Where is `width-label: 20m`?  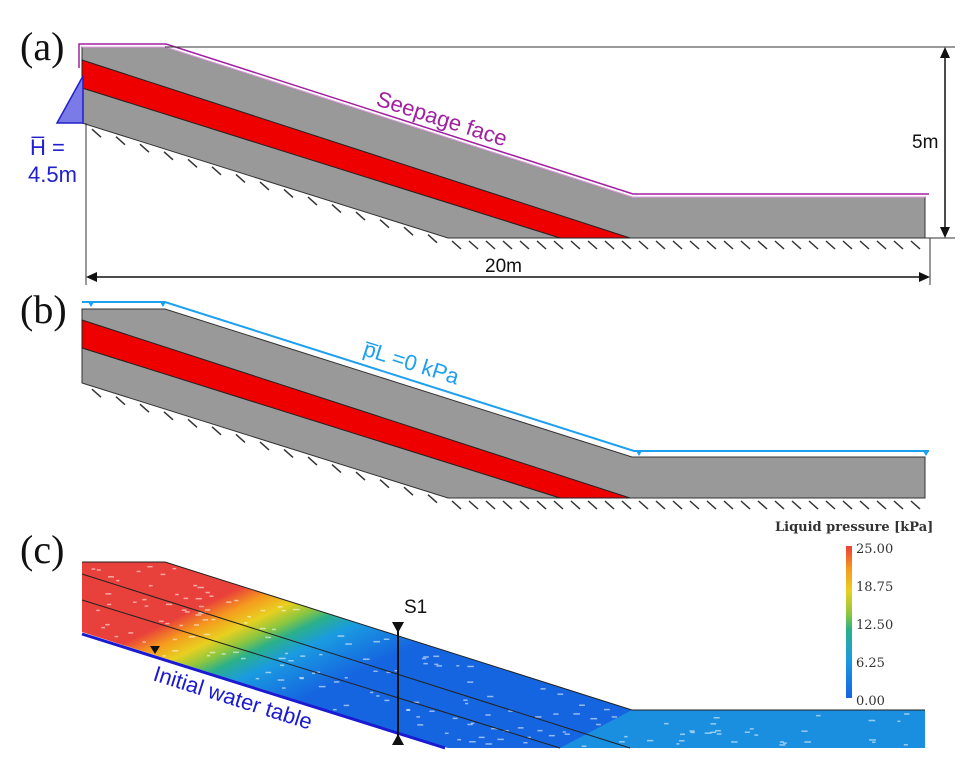
width-label: 20m is located at coordinates (503, 266).